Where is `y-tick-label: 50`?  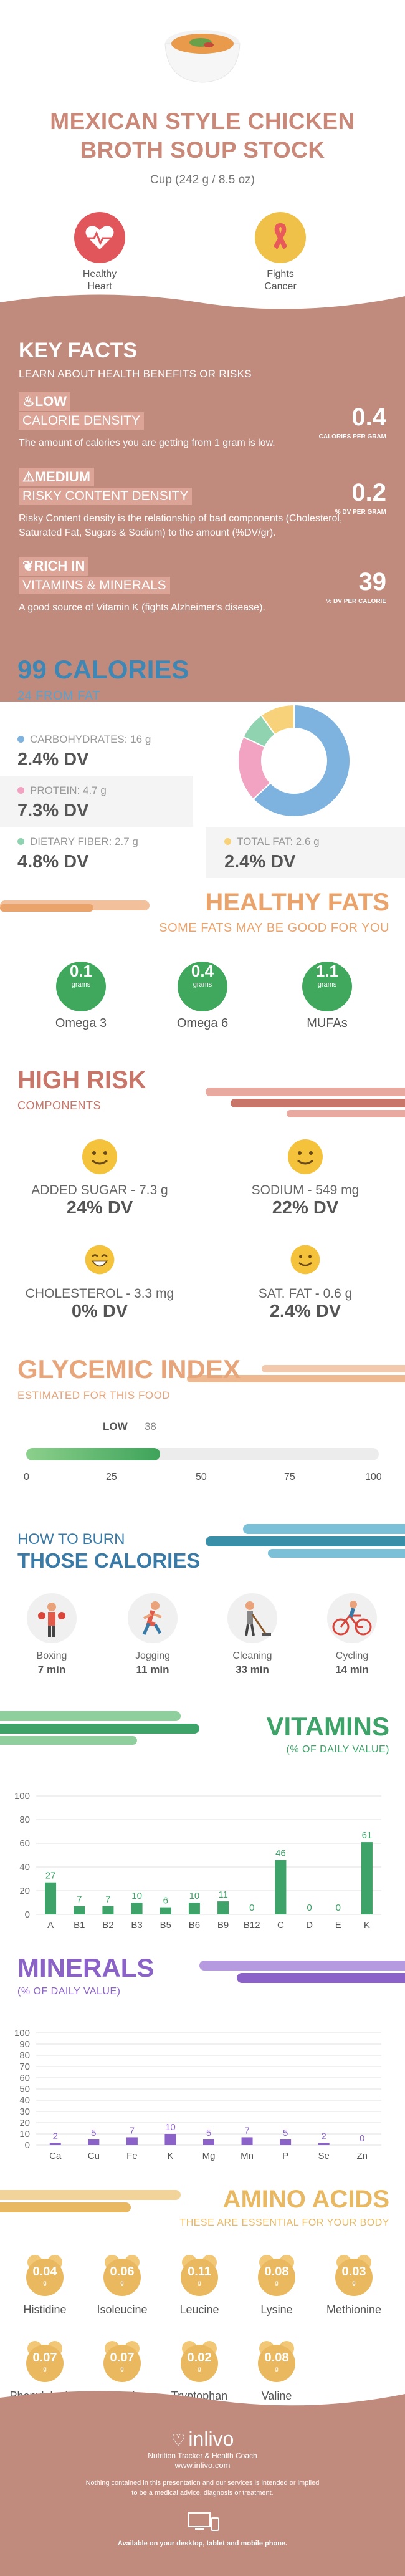
y-tick-label: 50 is located at coordinates (24, 2089).